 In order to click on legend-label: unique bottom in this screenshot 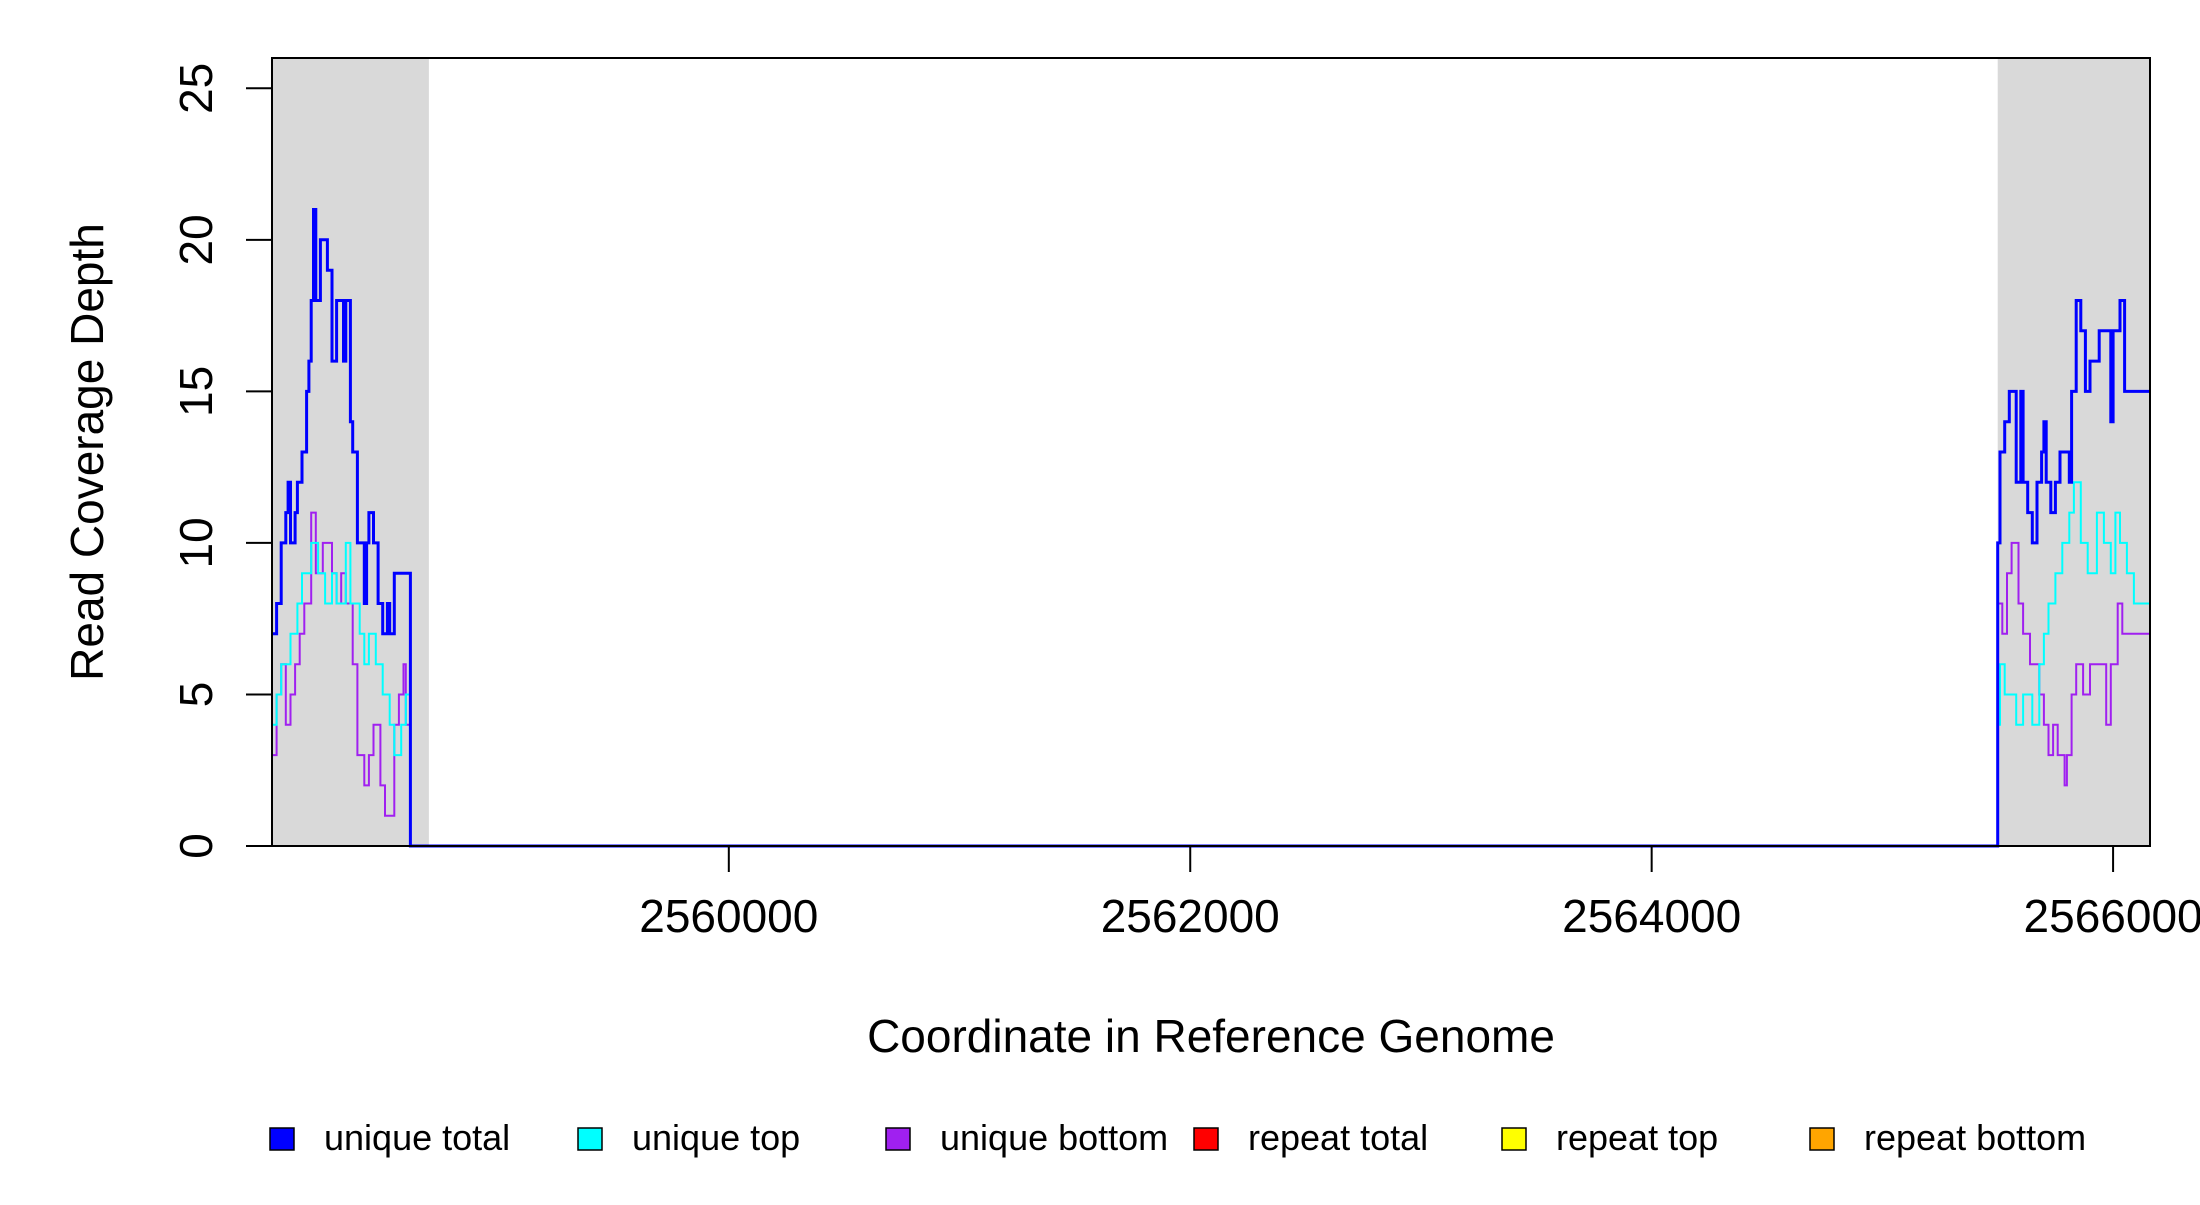, I will do `click(1054, 1137)`.